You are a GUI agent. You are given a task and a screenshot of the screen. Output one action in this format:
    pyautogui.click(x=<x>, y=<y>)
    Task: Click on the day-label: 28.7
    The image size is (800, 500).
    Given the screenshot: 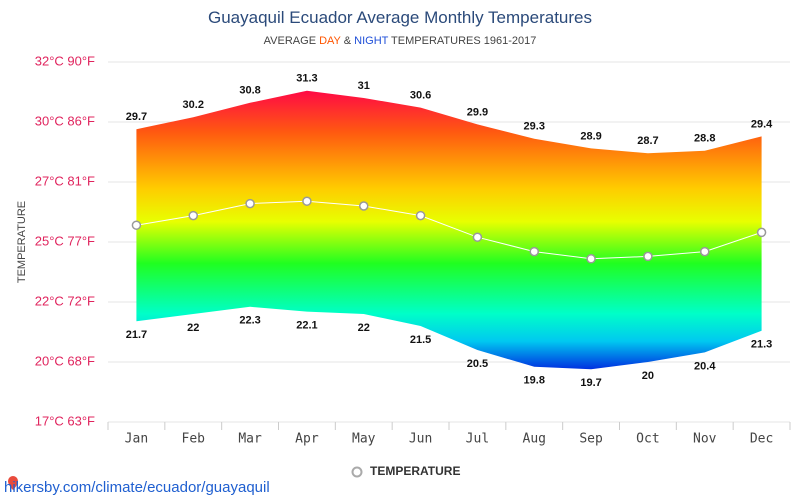 What is the action you would take?
    pyautogui.click(x=647, y=141)
    